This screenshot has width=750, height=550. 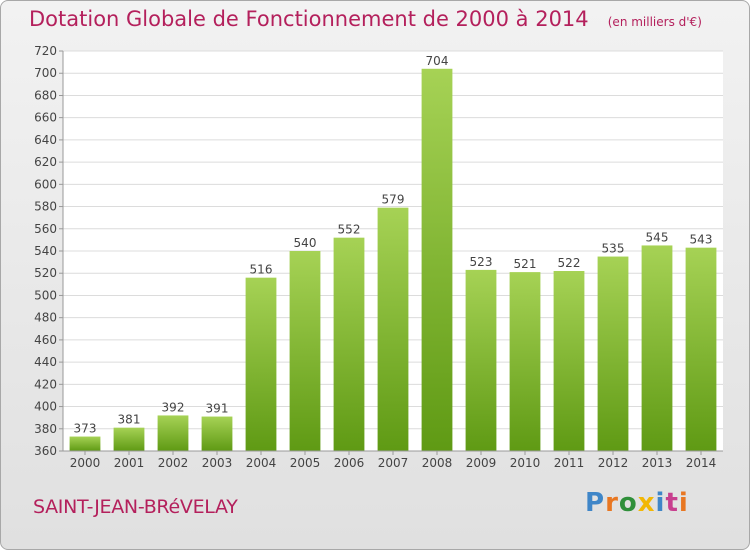 What do you see at coordinates (481, 463) in the screenshot?
I see `x-tick-label-2009: 2009` at bounding box center [481, 463].